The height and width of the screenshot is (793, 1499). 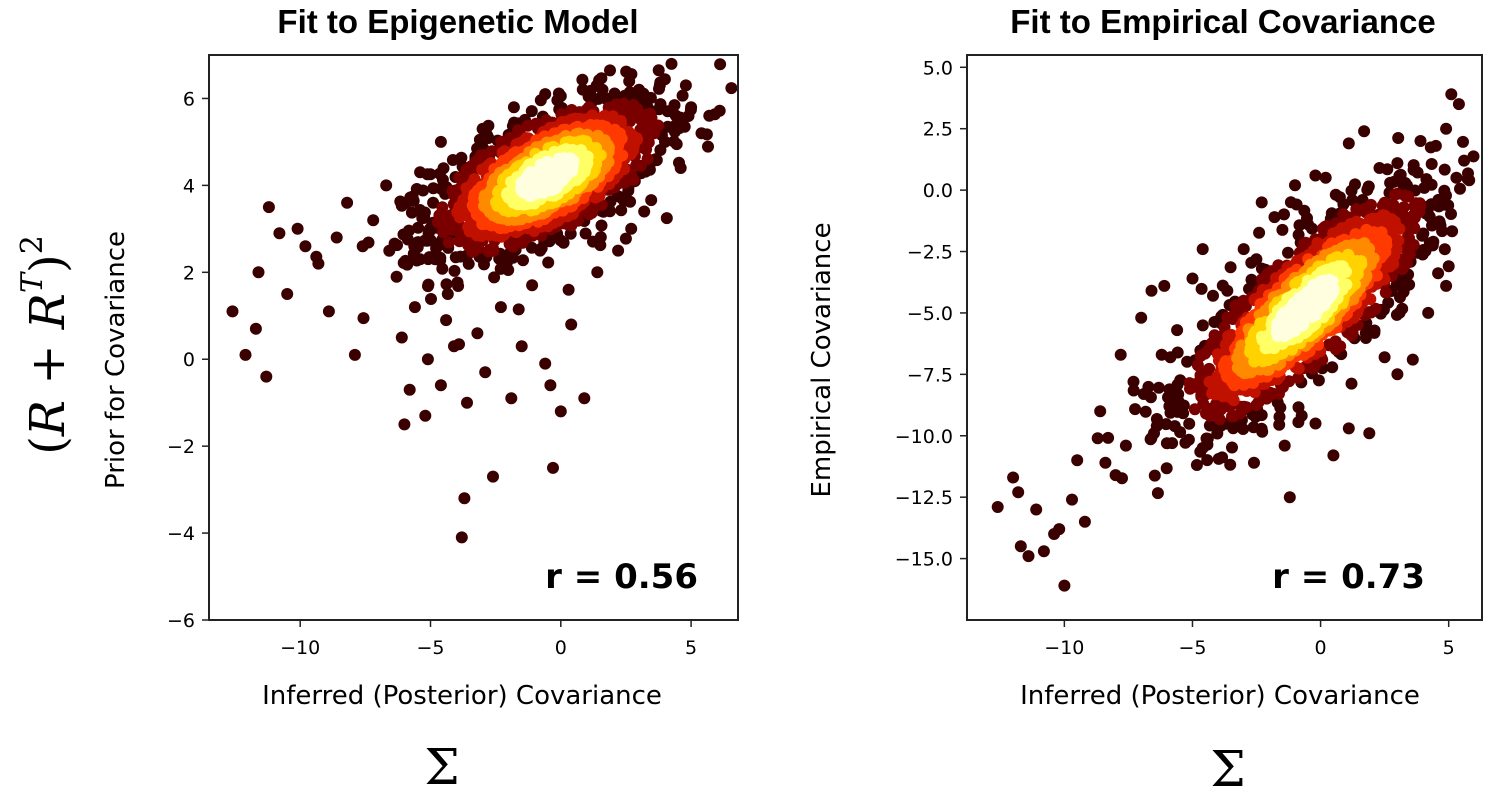 I want to click on left-math-label: (R + RT)2, so click(x=45, y=345).